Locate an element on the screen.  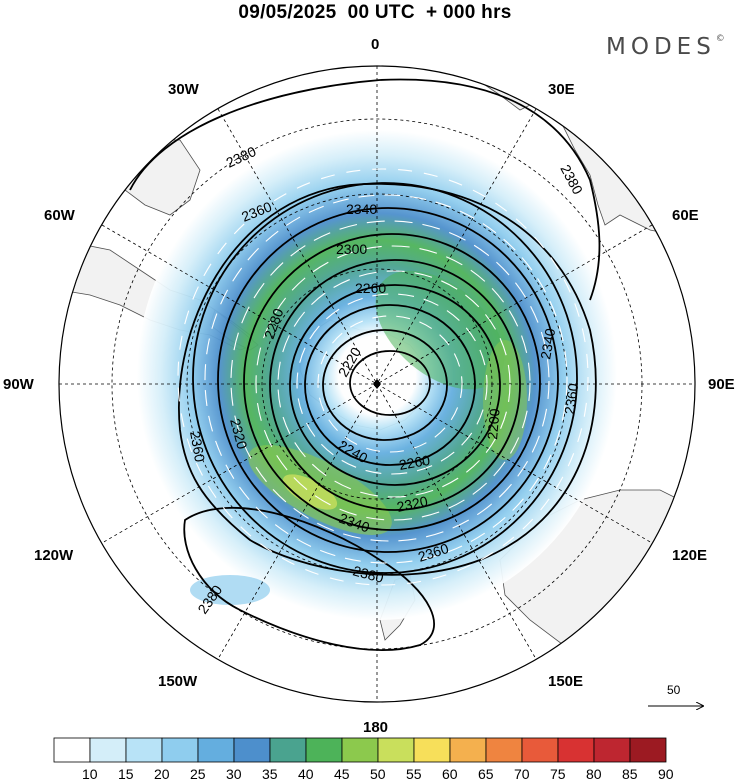
shading-patch-sw is located at coordinates (230, 590).